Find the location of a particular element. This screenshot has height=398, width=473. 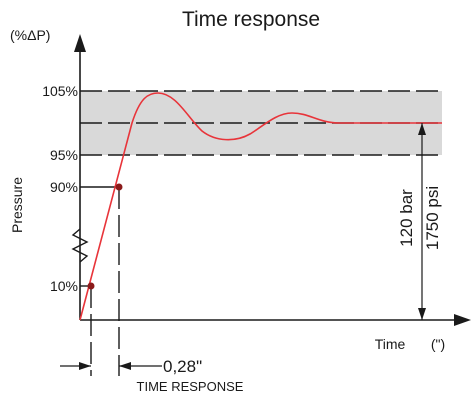

x-axis-label: Time is located at coordinates (390, 344).